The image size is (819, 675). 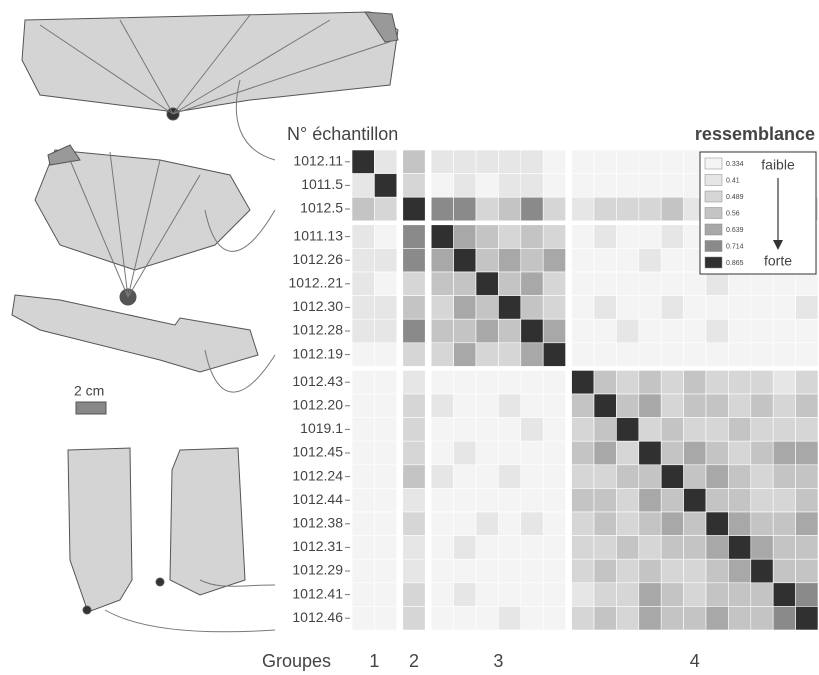 I want to click on legend-title: ressemblance, so click(x=755, y=134).